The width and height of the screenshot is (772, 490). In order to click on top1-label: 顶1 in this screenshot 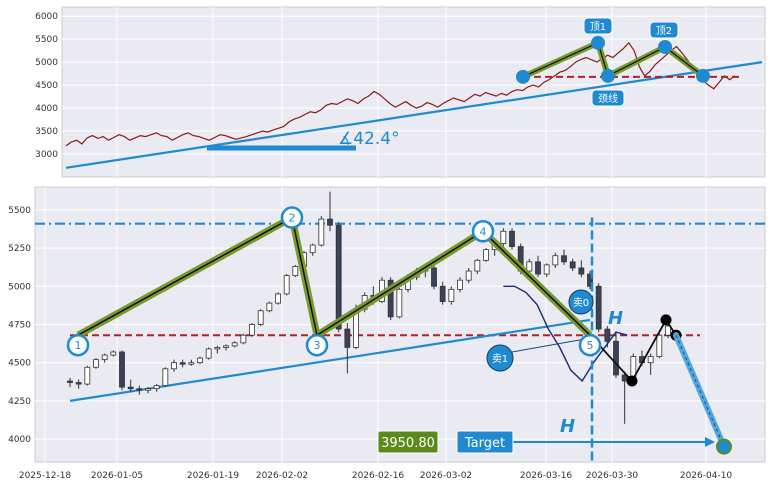, I will do `click(598, 27)`.